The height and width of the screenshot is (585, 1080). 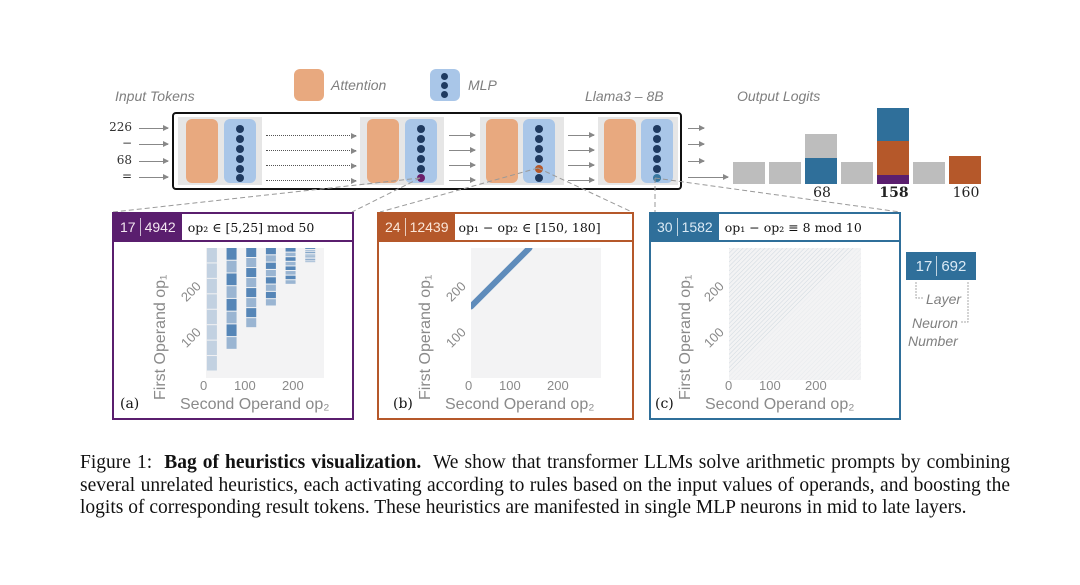 I want to click on heuristic-rule: op₁ − op₂ ≡ 8 mod 10, so click(x=793, y=227).